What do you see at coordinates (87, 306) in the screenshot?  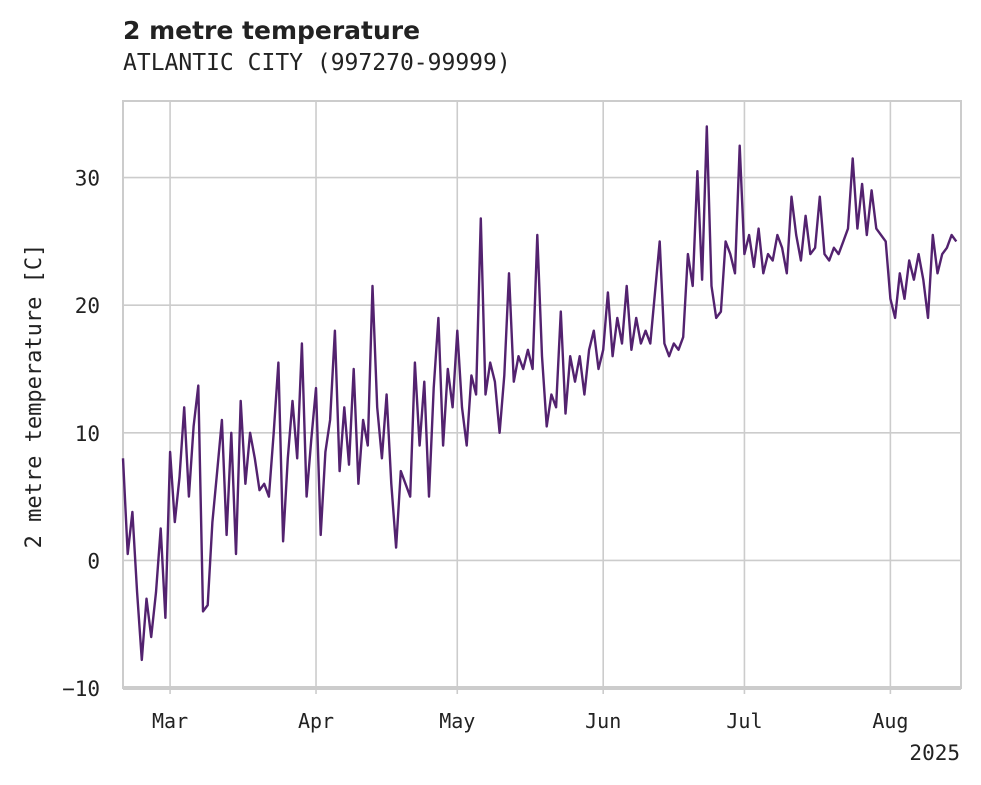 I see `y-tick-label: 20` at bounding box center [87, 306].